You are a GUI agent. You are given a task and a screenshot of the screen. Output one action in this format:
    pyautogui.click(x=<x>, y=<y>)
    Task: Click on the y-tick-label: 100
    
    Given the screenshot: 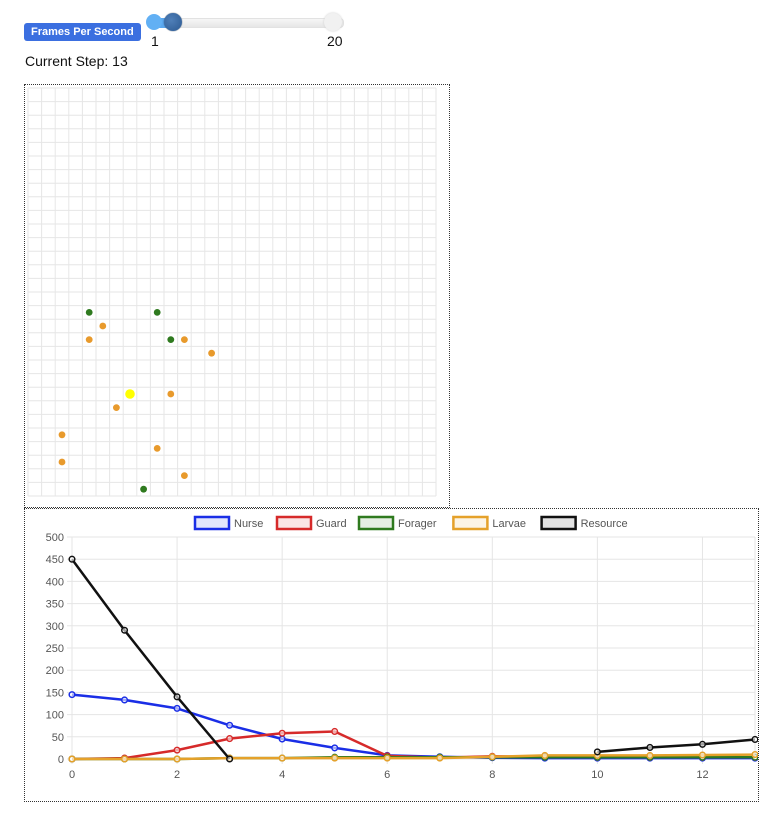 What is the action you would take?
    pyautogui.click(x=55, y=716)
    